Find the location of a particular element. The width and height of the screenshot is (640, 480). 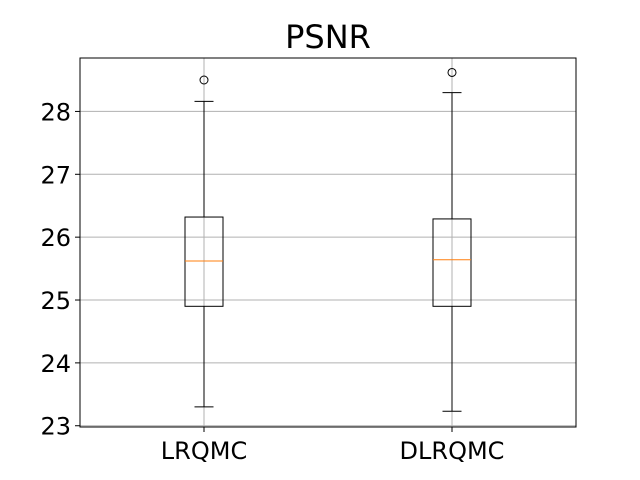

x-tick-label: DLRQMC is located at coordinates (452, 451).